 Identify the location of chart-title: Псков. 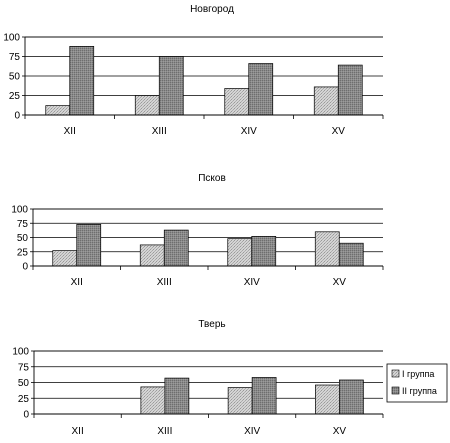
(212, 178).